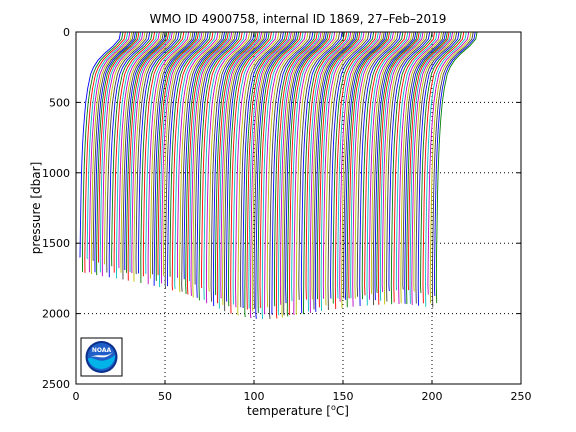  Describe the element at coordinates (254, 396) in the screenshot. I see `x-tick-label: 100` at that location.